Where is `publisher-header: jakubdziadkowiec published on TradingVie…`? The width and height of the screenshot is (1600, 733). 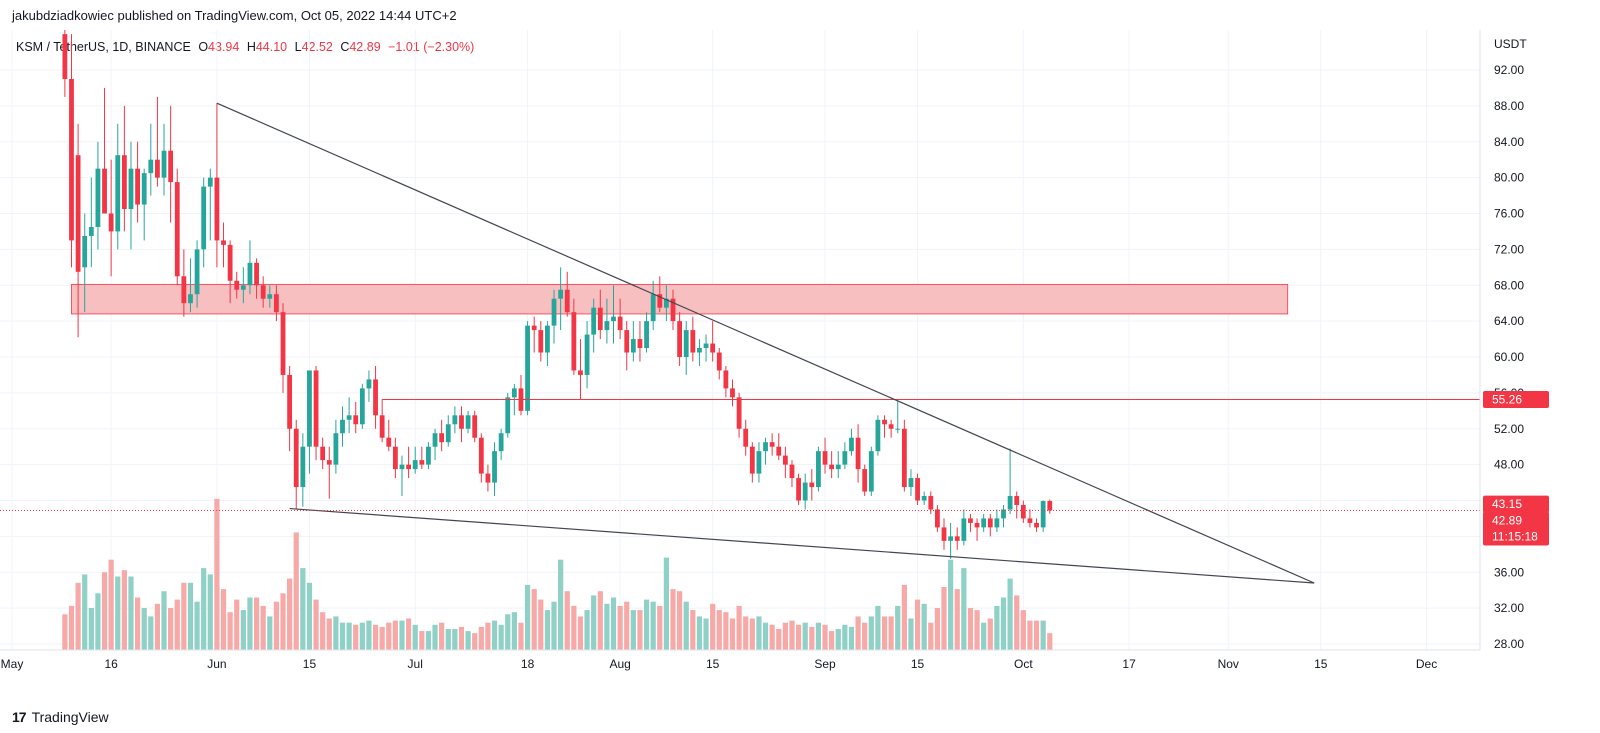 publisher-header: jakubdziadkowiec published on TradingVie… is located at coordinates (234, 15).